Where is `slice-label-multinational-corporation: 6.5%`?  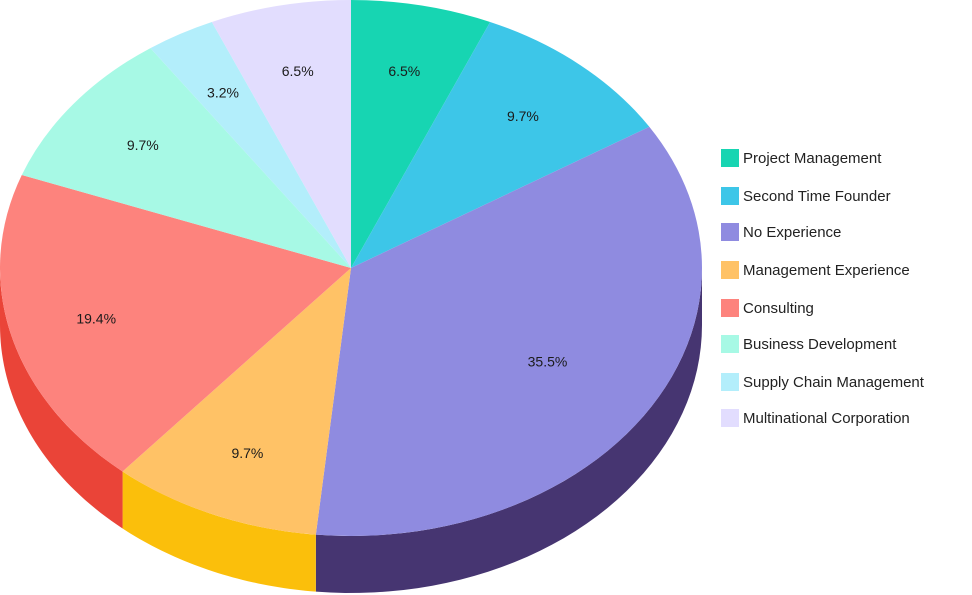
slice-label-multinational-corporation: 6.5% is located at coordinates (298, 71).